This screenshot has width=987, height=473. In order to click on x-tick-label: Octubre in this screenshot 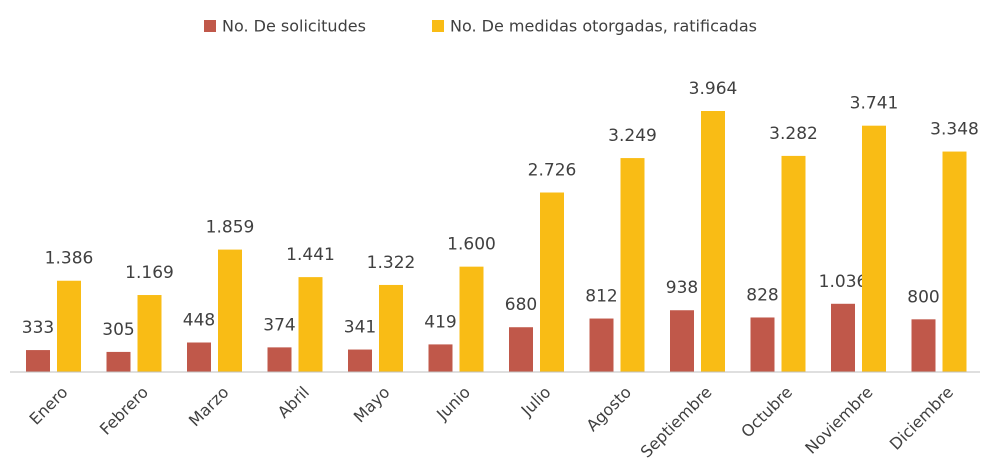, I will do `click(766, 412)`.